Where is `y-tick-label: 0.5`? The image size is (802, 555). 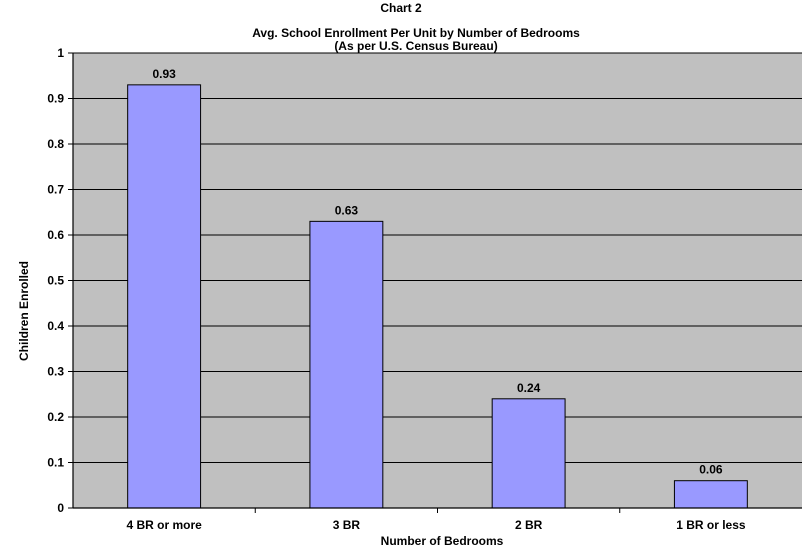 y-tick-label: 0.5 is located at coordinates (55, 281).